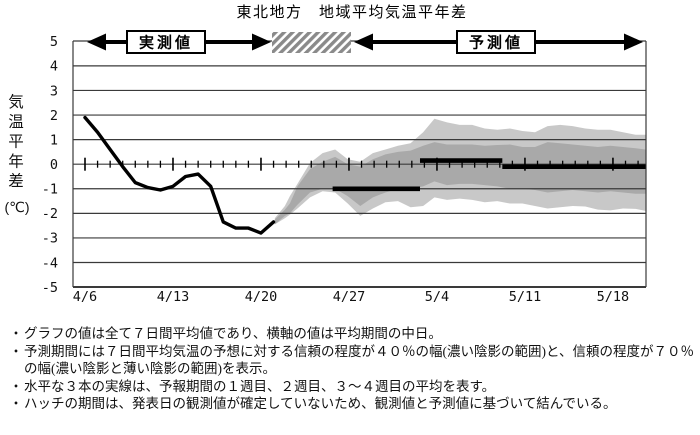 The image size is (700, 435). What do you see at coordinates (233, 333) in the screenshot?
I see `note-text: グラフの値は全て７日間平均値であり、横軸の値は平均期間の中日。` at bounding box center [233, 333].